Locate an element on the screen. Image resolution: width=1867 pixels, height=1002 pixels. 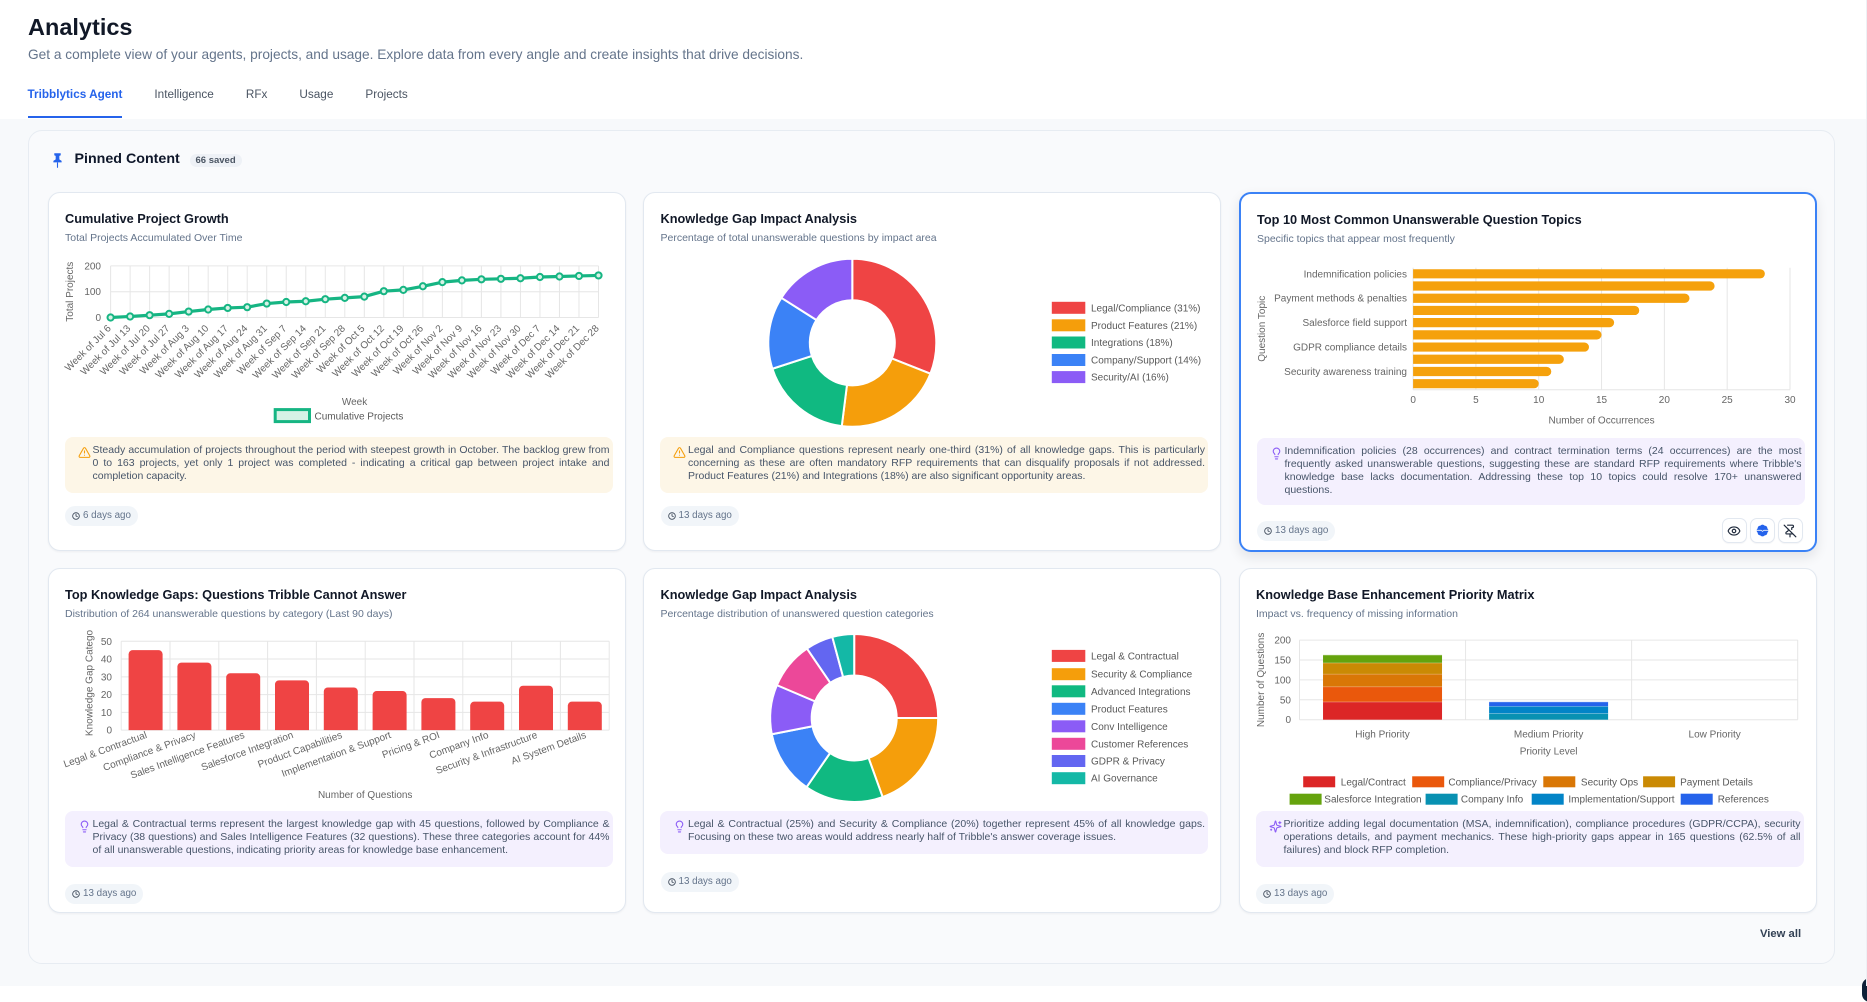
svg-text: Advanced Integrations is located at coordinates (1141, 691).